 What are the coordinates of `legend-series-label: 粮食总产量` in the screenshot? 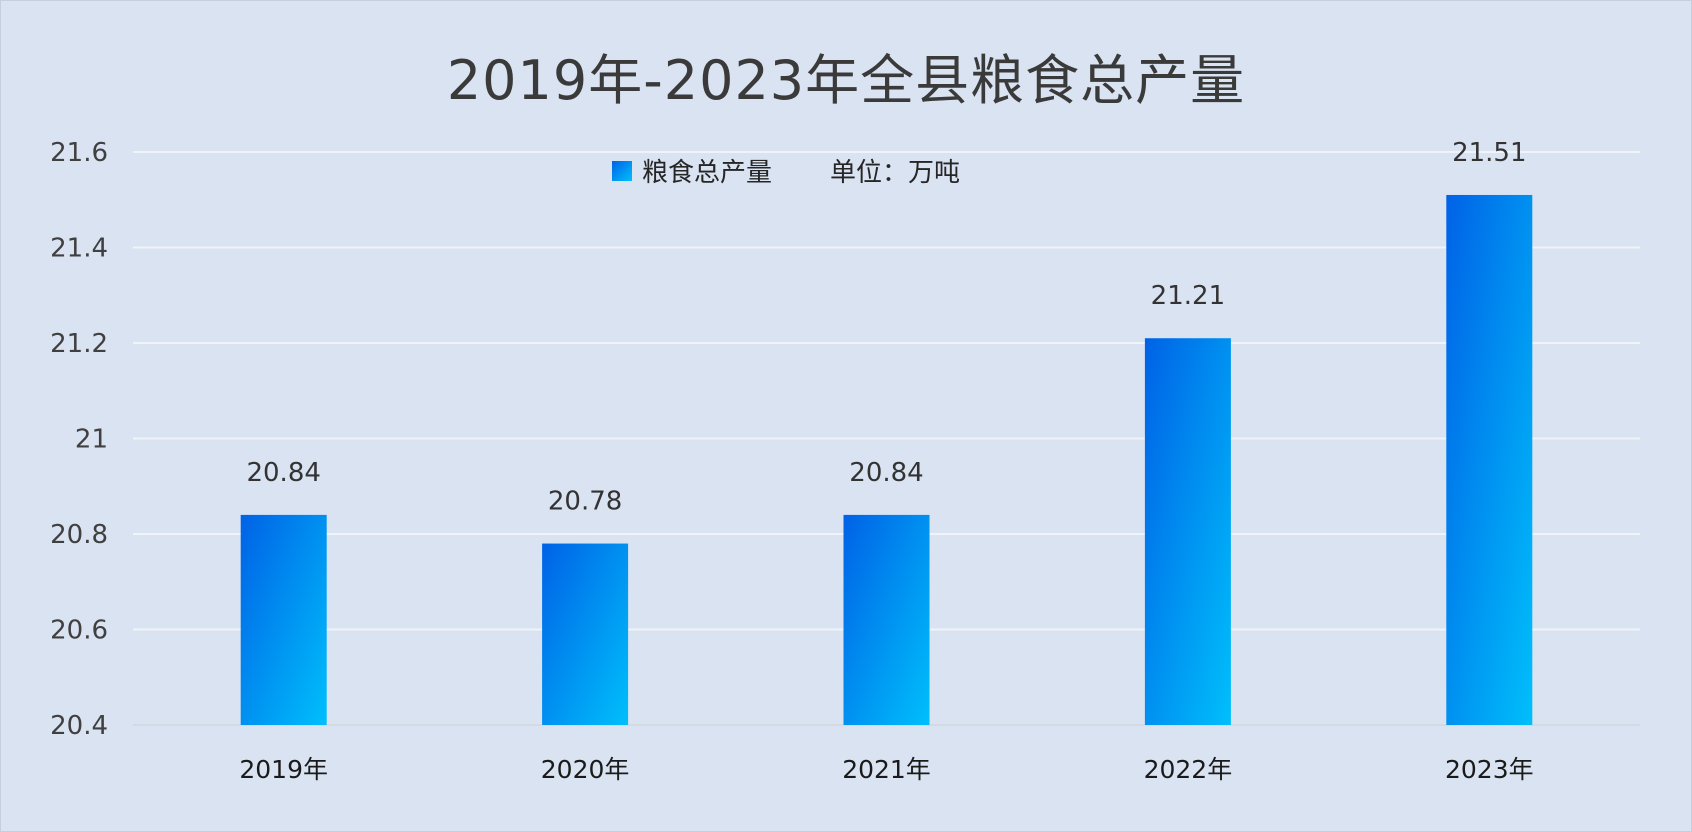 It's located at (707, 173).